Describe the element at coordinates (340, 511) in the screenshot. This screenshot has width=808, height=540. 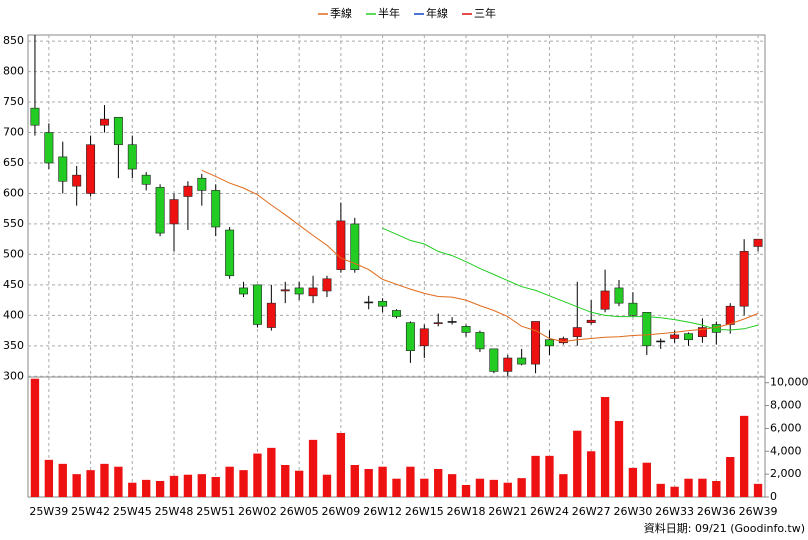
I see `x-tick-label: 26W09` at that location.